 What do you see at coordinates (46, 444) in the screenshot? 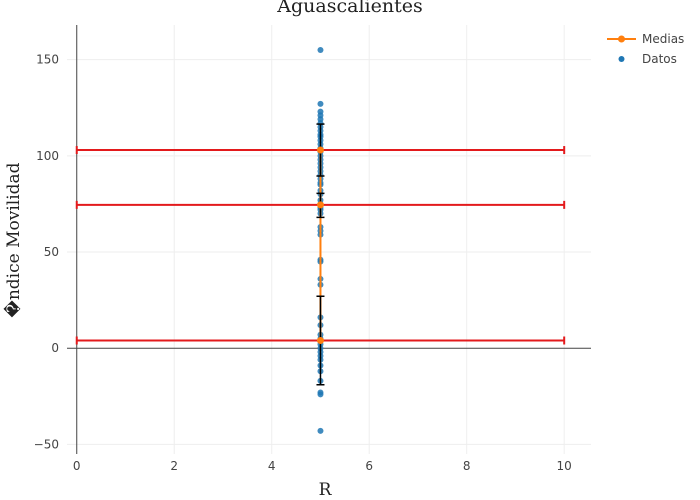
I see `y-tick-label: −50` at bounding box center [46, 444].